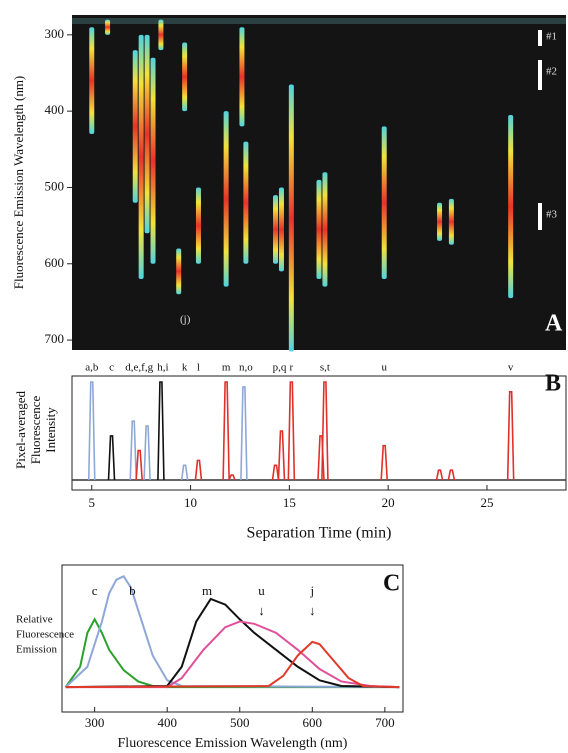 The height and width of the screenshot is (753, 568). Describe the element at coordinates (233, 743) in the screenshot. I see `x-axis-label: Fluorescence Emission Wavelength (nm)` at that location.